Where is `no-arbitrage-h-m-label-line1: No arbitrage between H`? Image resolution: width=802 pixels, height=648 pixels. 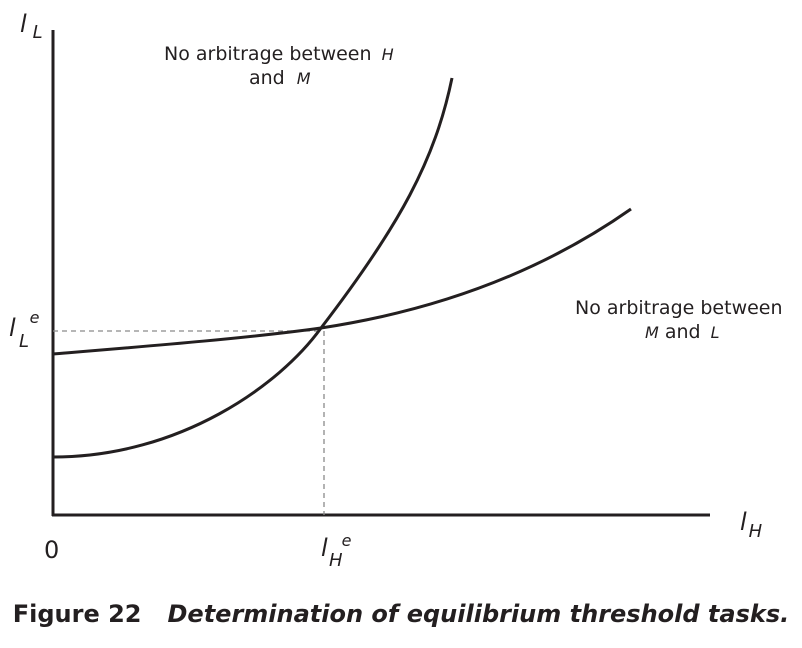
no-arbitrage-h-m-label-line1: No arbitrage between H is located at coordinates (279, 54).